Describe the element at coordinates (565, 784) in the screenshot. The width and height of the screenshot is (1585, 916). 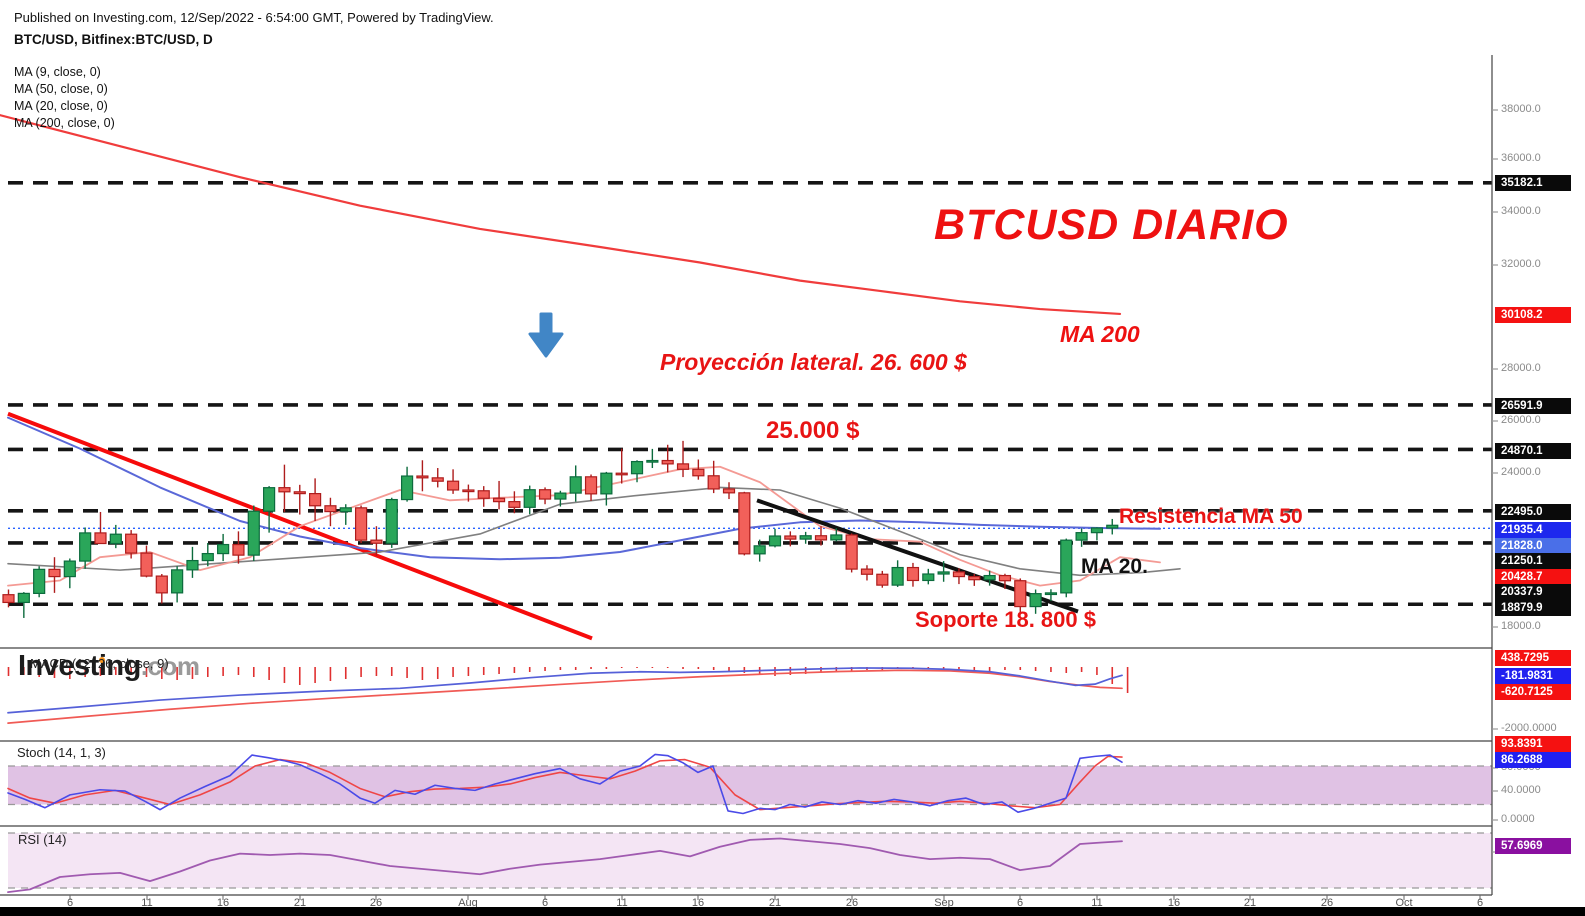
I see `stoch-k-line` at that location.